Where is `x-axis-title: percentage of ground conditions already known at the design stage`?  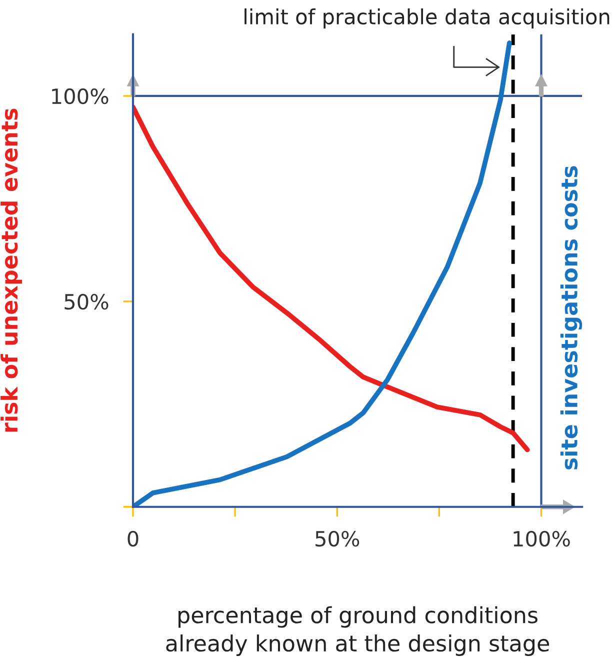 x-axis-title: percentage of ground conditions already known at the design stage is located at coordinates (358, 631).